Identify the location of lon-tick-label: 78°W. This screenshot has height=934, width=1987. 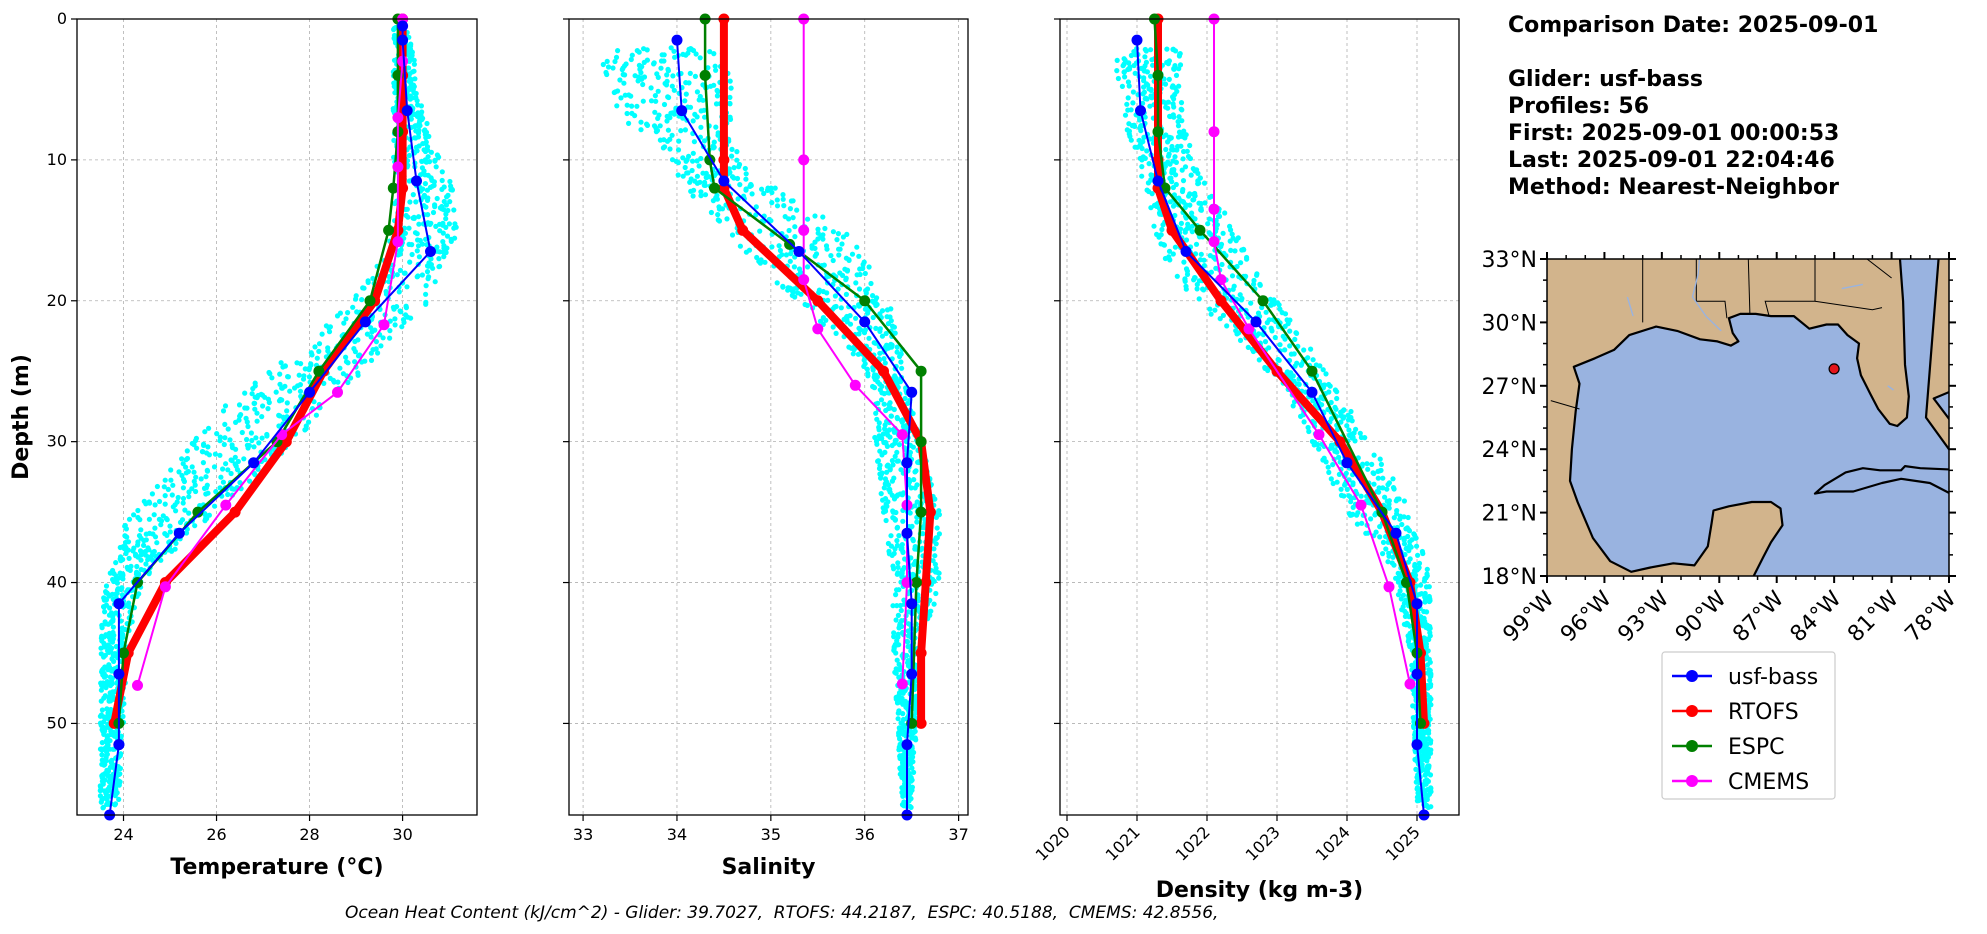
(1931, 616).